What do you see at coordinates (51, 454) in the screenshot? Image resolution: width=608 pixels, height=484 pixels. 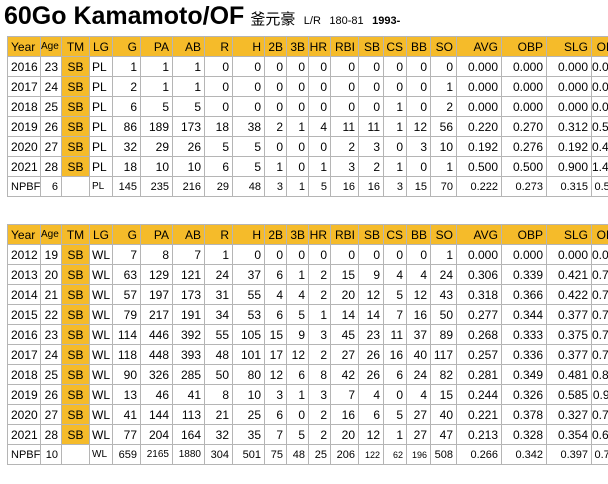 I see `cell-age: 10` at bounding box center [51, 454].